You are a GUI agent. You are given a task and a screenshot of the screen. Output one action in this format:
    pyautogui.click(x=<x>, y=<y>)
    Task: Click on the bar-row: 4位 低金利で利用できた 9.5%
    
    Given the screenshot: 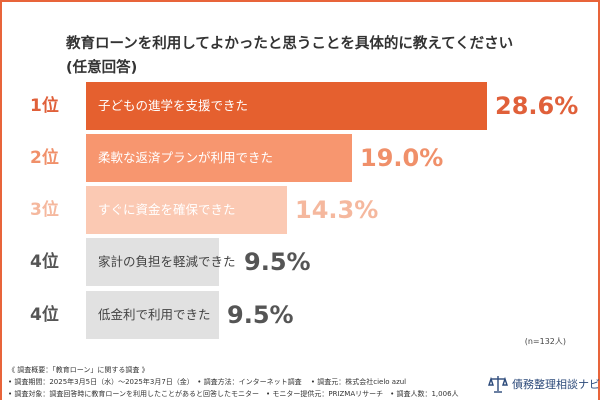 What is the action you would take?
    pyautogui.click(x=300, y=315)
    